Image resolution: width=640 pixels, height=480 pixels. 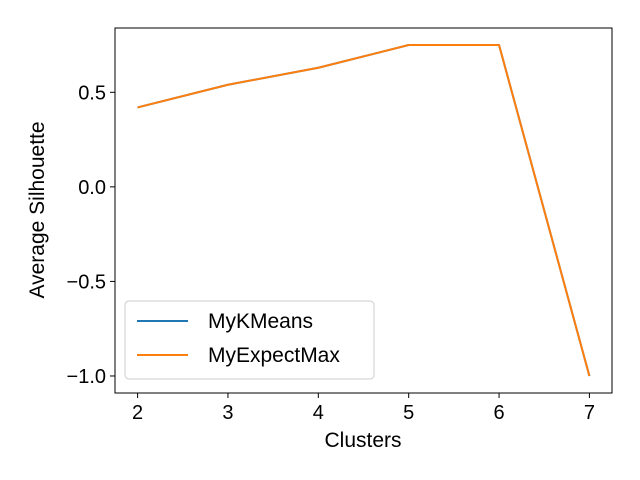 I want to click on legend-label-myexpectmax: MyExpectMax, so click(x=274, y=355).